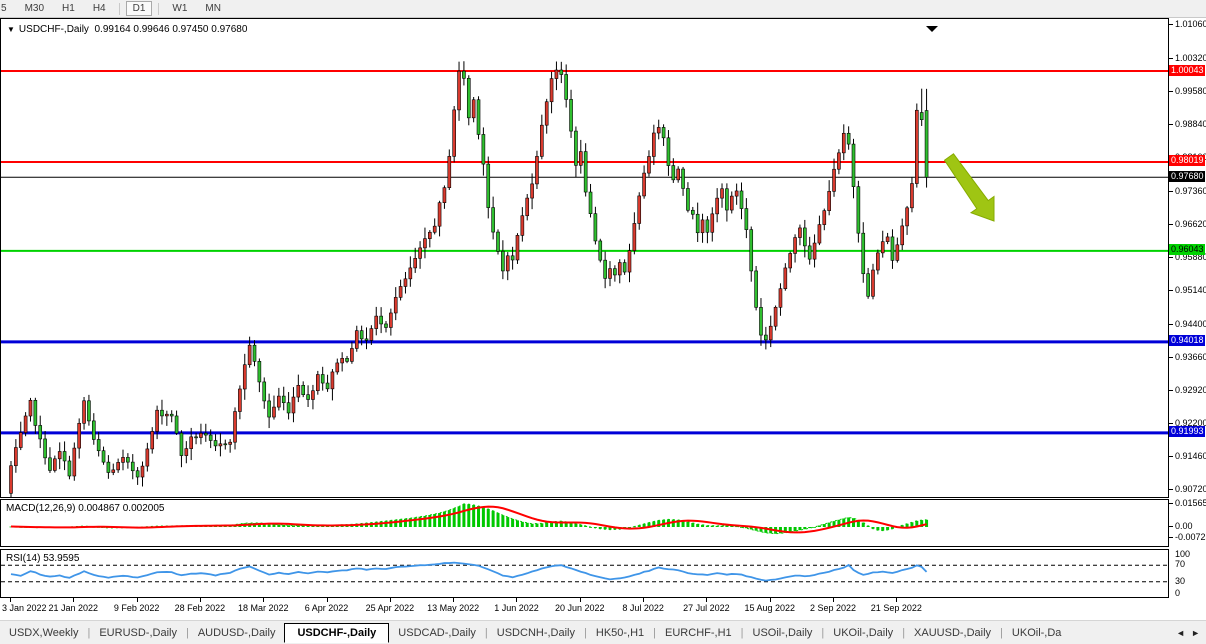 This screenshot has height=644, width=1206. What do you see at coordinates (68, 8) in the screenshot?
I see `timeframe-button-h1: H1` at bounding box center [68, 8].